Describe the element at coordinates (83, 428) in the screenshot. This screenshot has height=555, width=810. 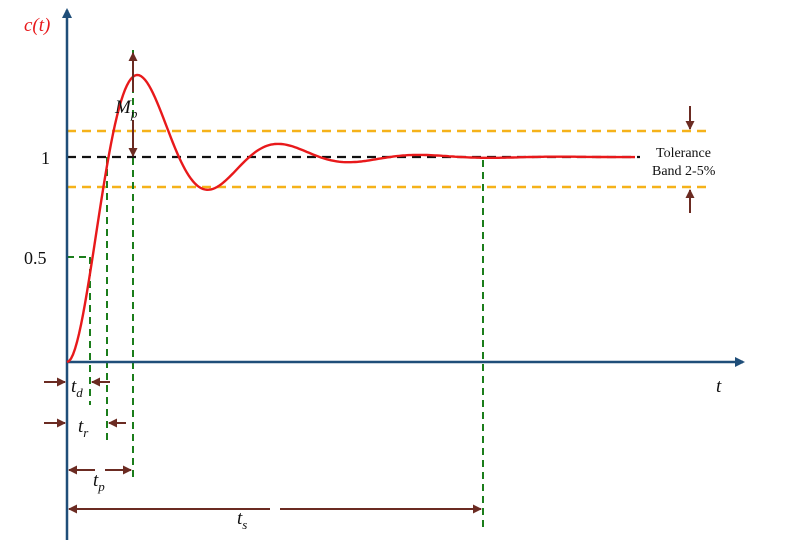
I see `rise-time-label: tr` at that location.